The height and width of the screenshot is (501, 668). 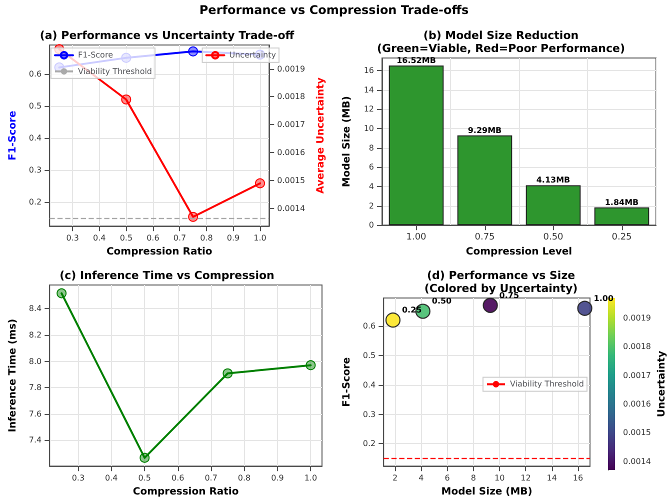 I want to click on y2-tick-label: 0.0014, so click(x=291, y=208).